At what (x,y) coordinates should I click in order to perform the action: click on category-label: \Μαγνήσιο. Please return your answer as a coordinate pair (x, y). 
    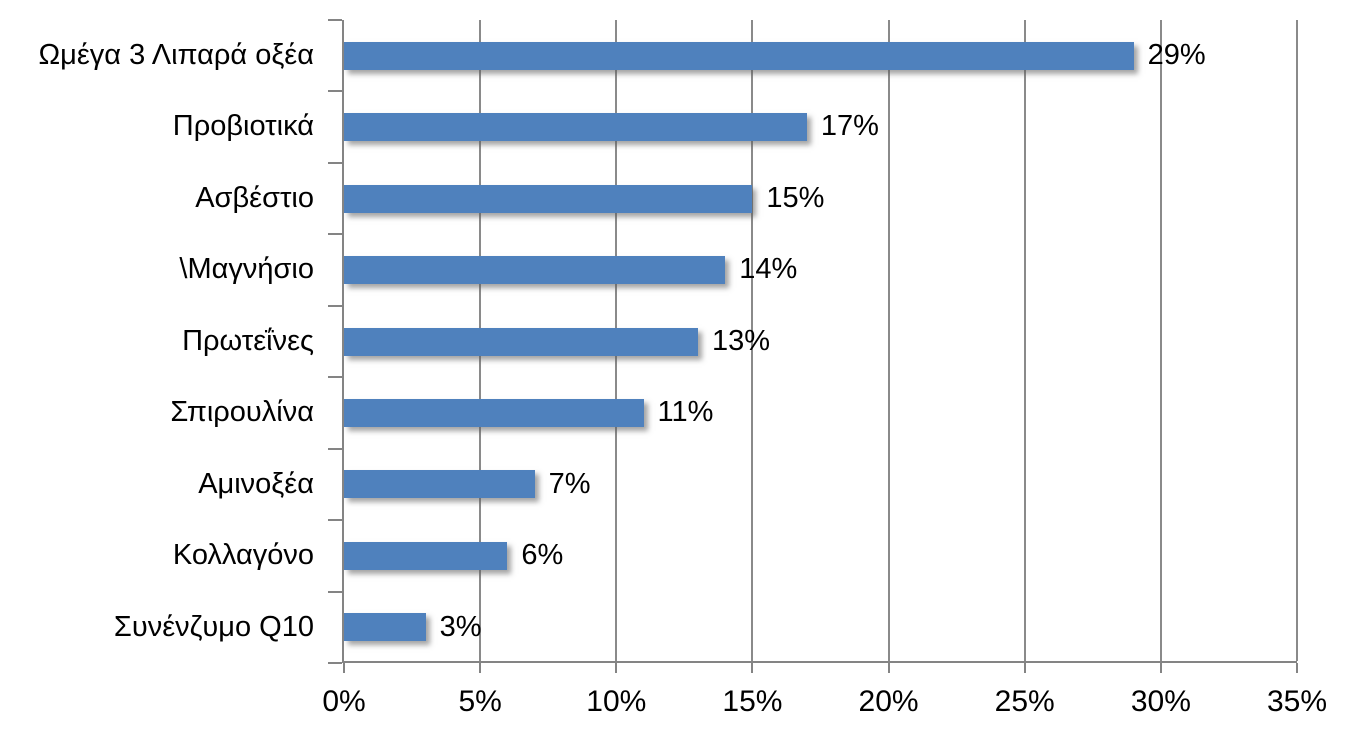
    Looking at the image, I should click on (246, 269).